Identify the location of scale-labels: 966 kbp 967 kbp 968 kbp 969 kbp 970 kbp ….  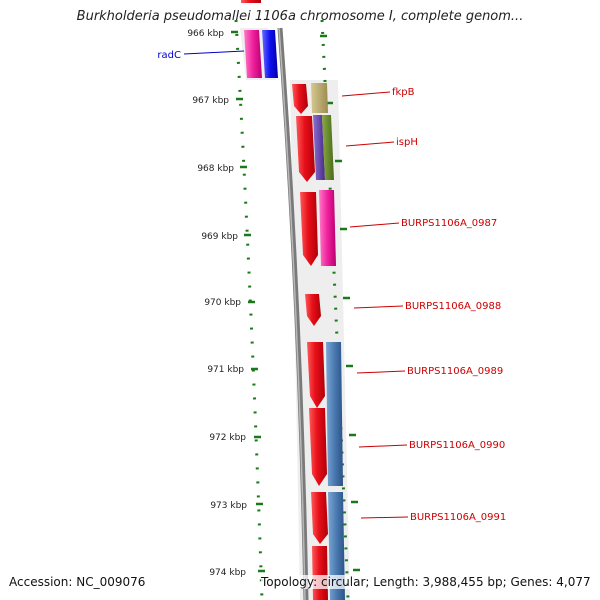
(217, 303).